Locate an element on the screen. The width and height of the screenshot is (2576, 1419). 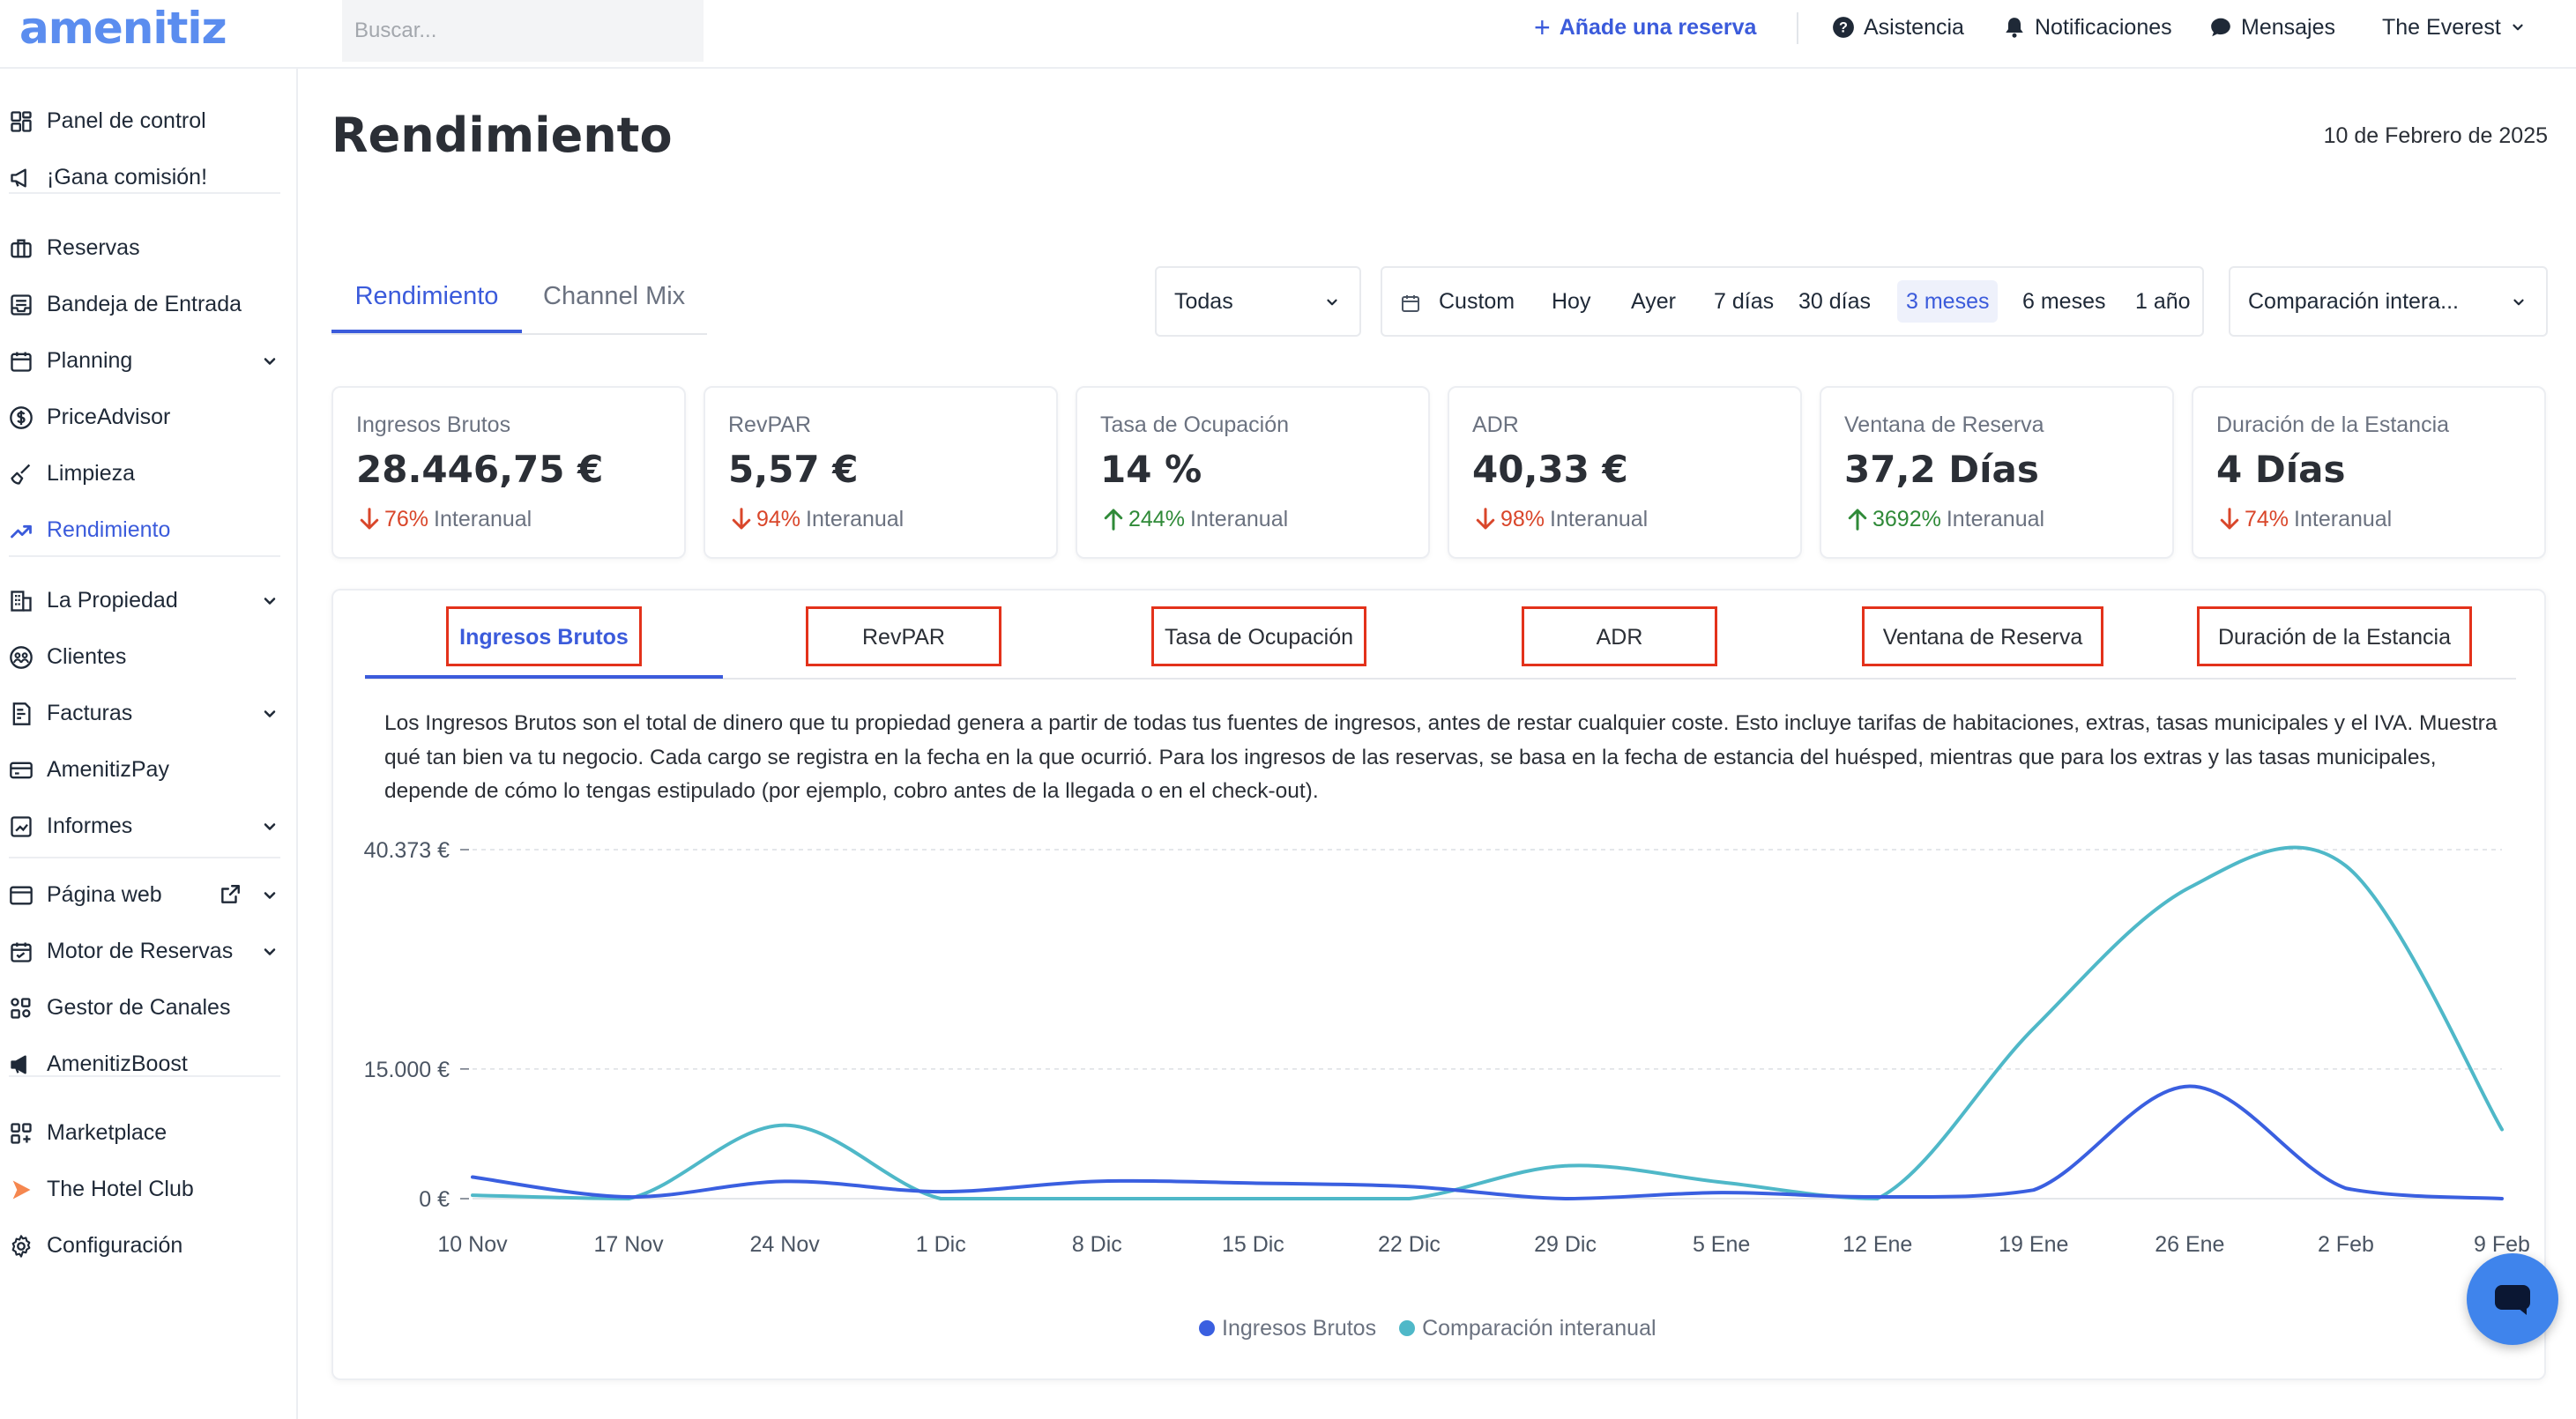
range-hoy: Hoy is located at coordinates (1572, 301).